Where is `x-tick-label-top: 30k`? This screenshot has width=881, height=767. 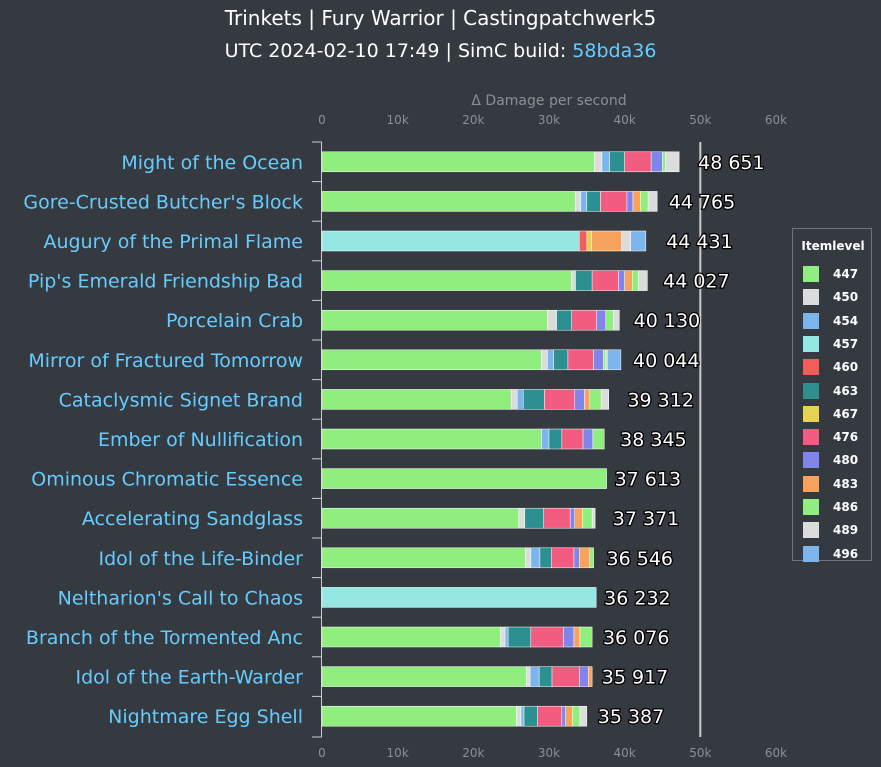
x-tick-label-top: 30k is located at coordinates (549, 120).